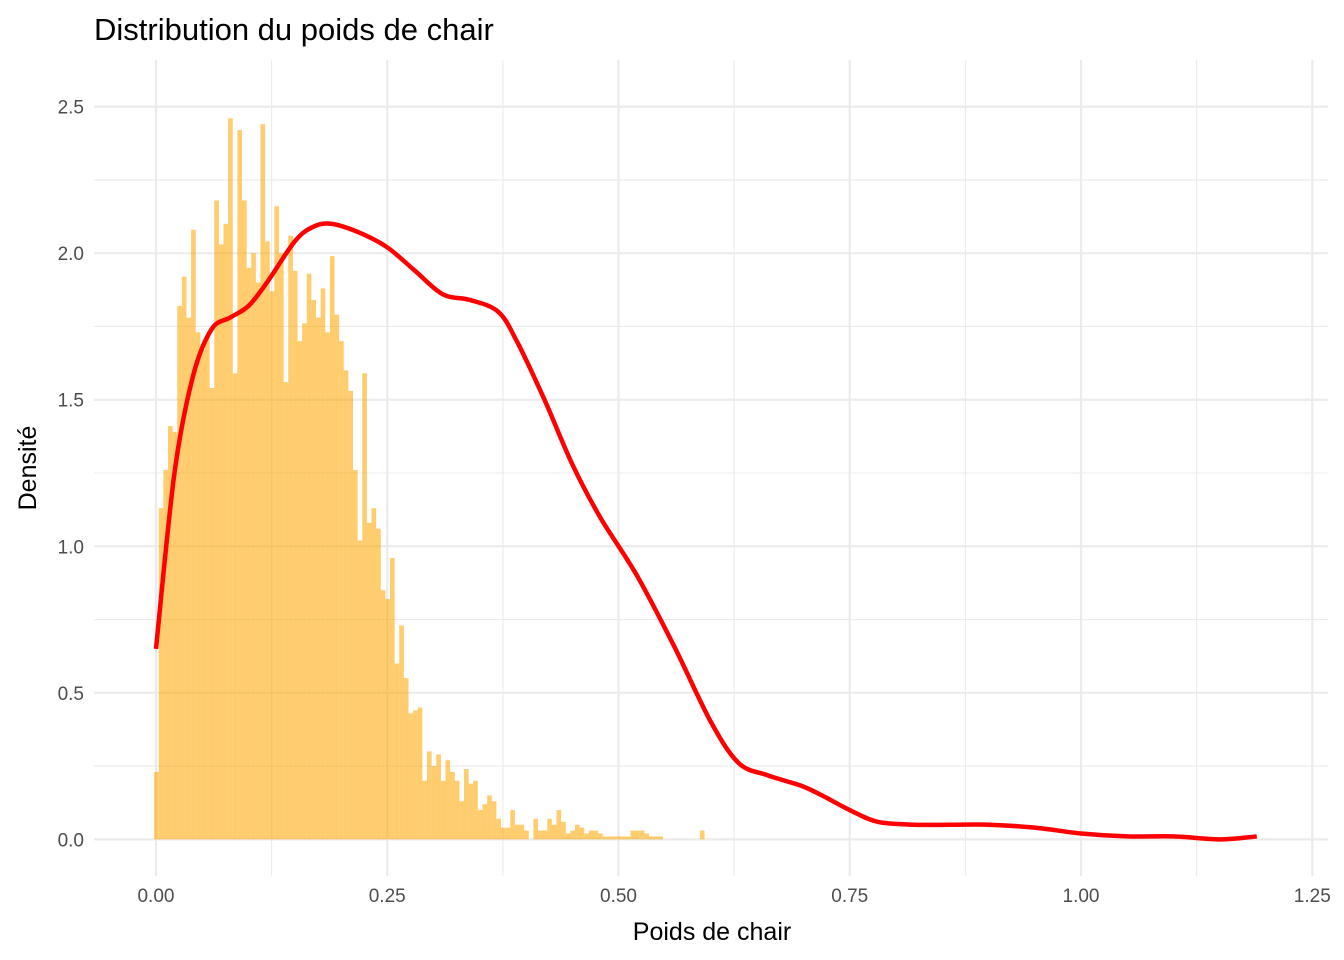  Describe the element at coordinates (387, 896) in the screenshot. I see `x-tick-label: 0.25` at that location.